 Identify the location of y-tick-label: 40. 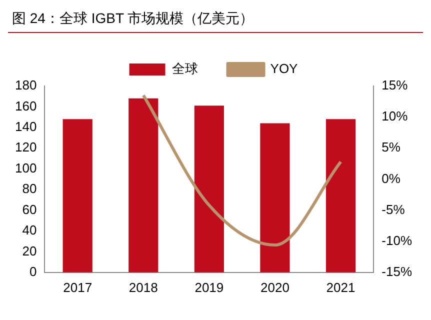
(29, 230).